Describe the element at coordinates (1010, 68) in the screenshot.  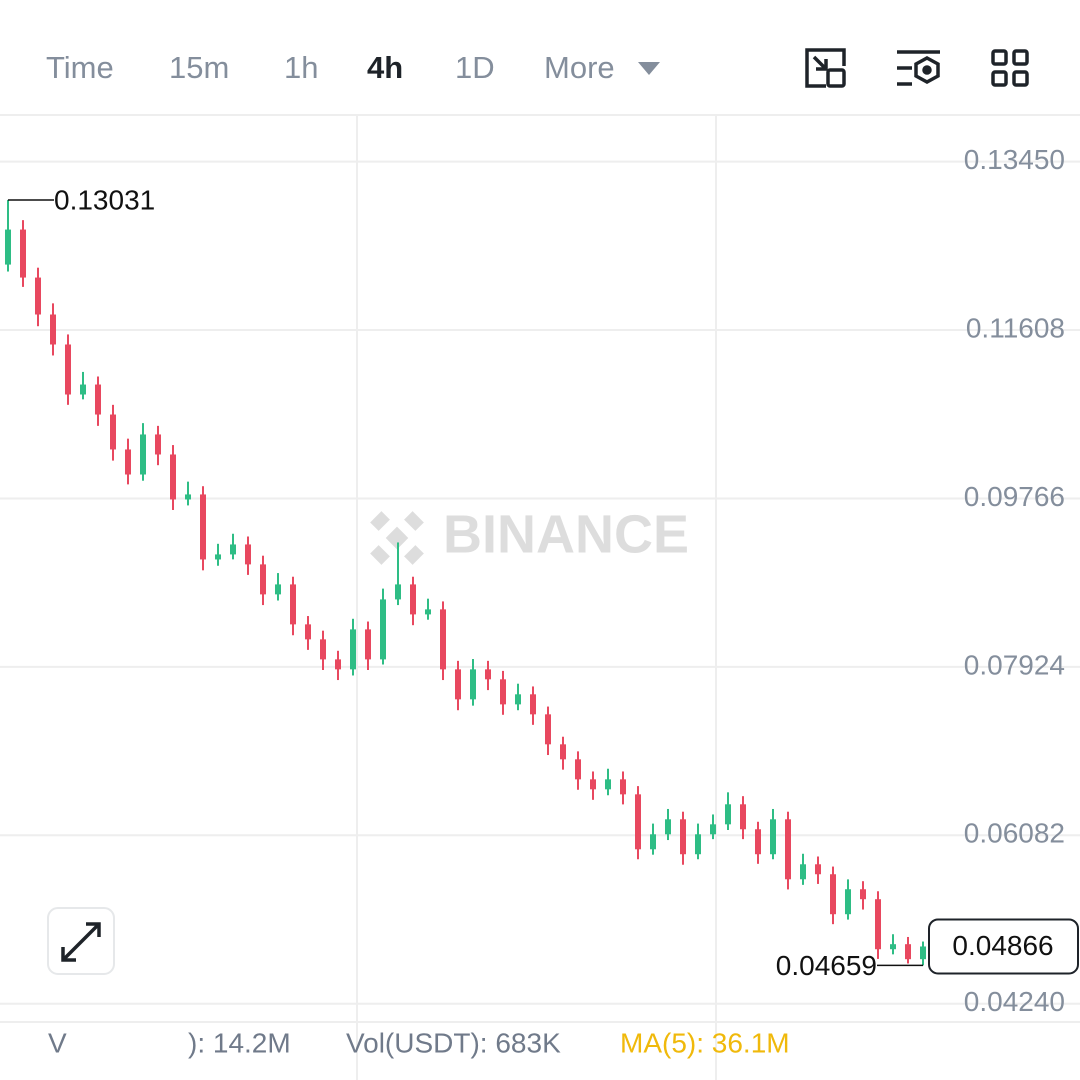
I see `icon-layout` at that location.